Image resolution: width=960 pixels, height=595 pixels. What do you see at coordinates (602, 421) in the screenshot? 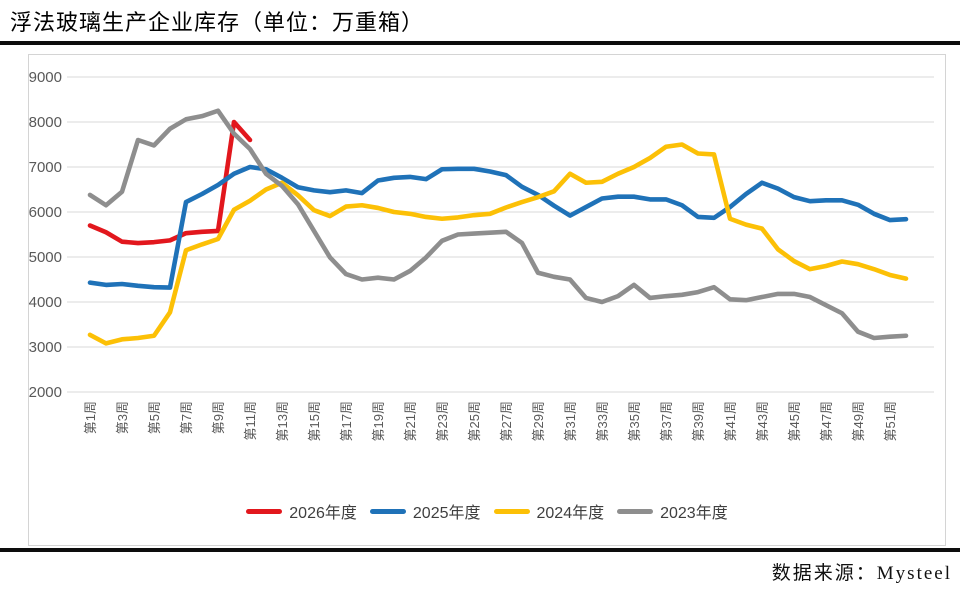
I see `svg-text: 第33周` at bounding box center [602, 421].